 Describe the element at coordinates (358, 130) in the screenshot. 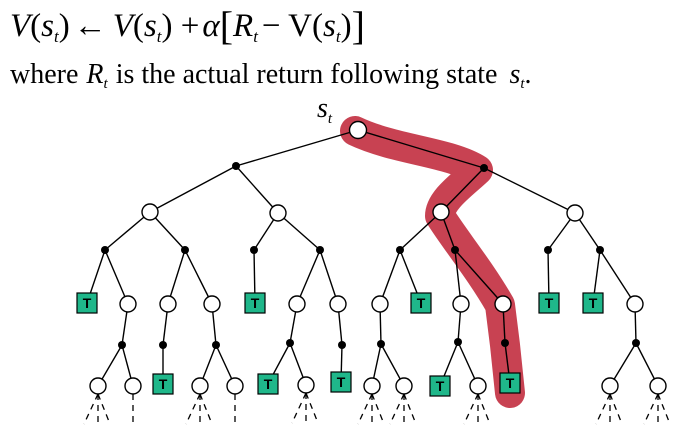

I see `root-state-node` at that location.